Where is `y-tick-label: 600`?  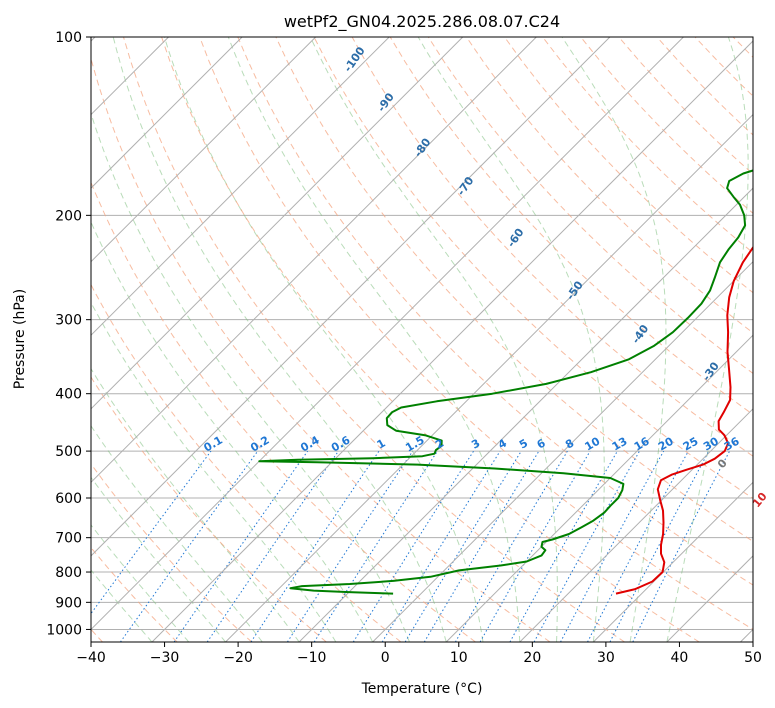 y-tick-label: 600 is located at coordinates (68, 499).